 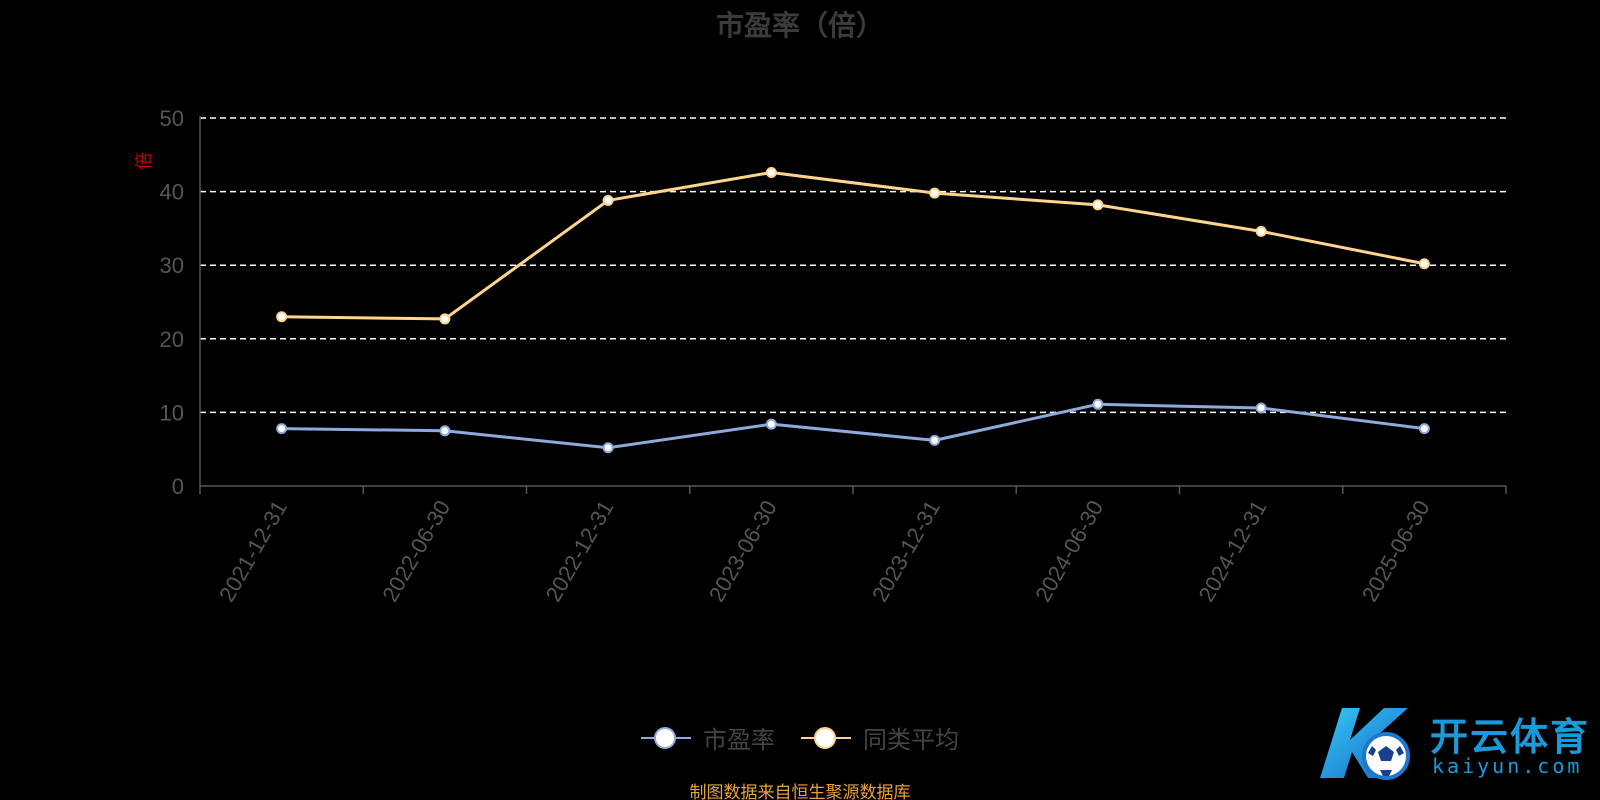 I want to click on chart-title: 市盈率（倍）, so click(x=799, y=25).